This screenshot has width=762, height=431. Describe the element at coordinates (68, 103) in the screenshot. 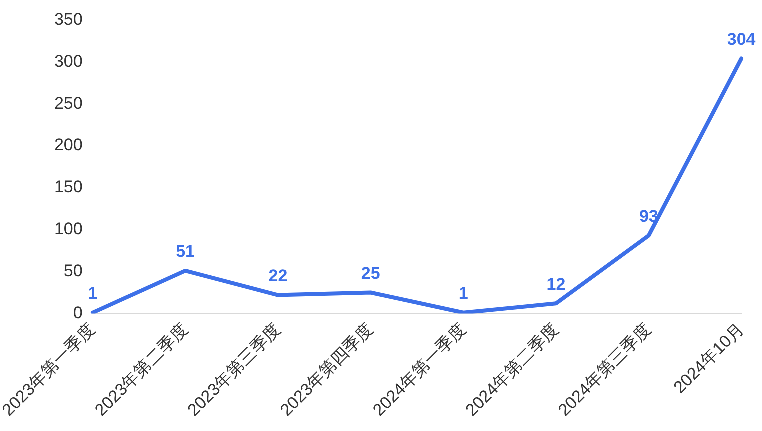

I see `y-tick-label: 250` at that location.